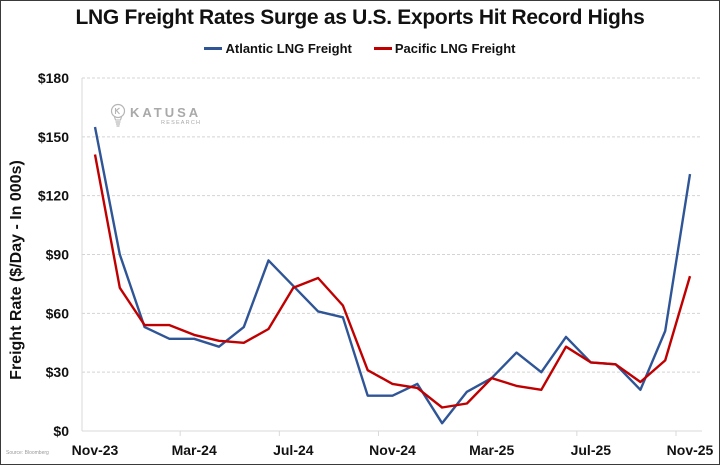  I want to click on watermark-logo: KATUSA RESEARCH, so click(155, 116).